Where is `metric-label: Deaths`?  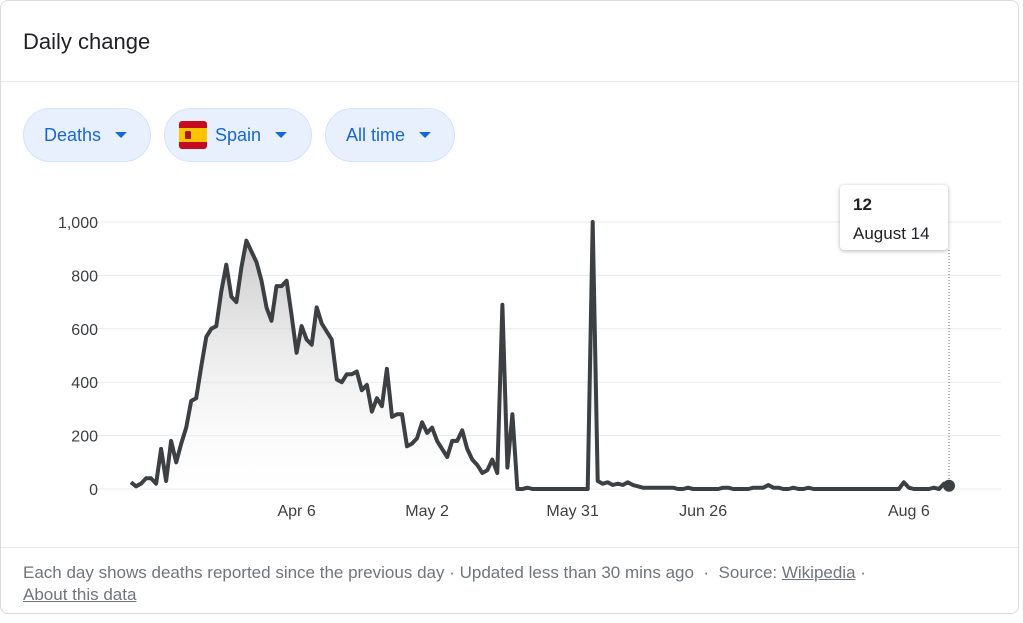
metric-label: Deaths is located at coordinates (73, 134).